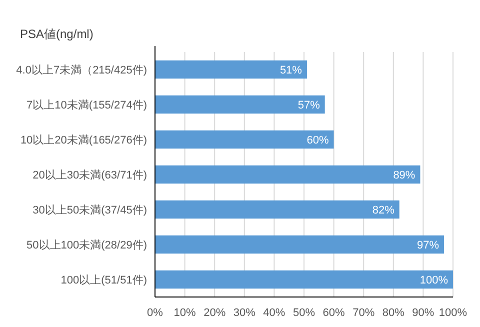  I want to click on x-tick-label: 50%, so click(304, 313).